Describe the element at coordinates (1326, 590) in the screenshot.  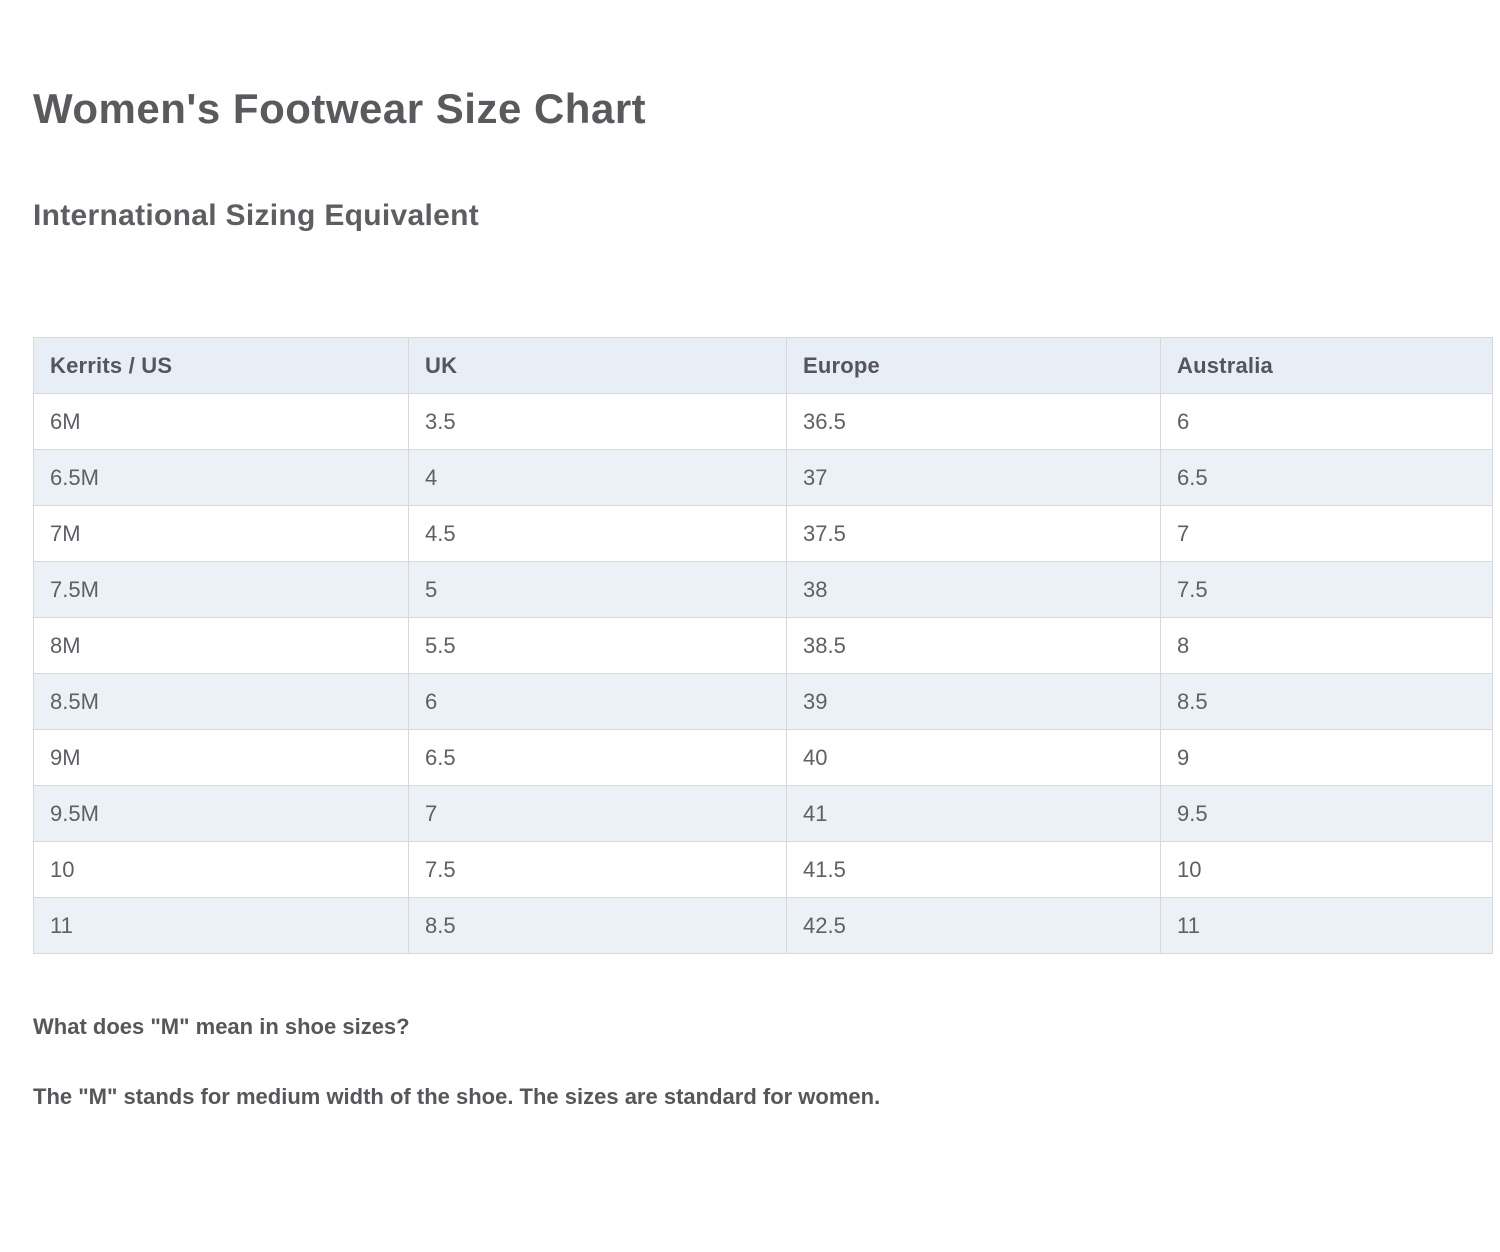
I see `cell-australia: 7.5` at that location.